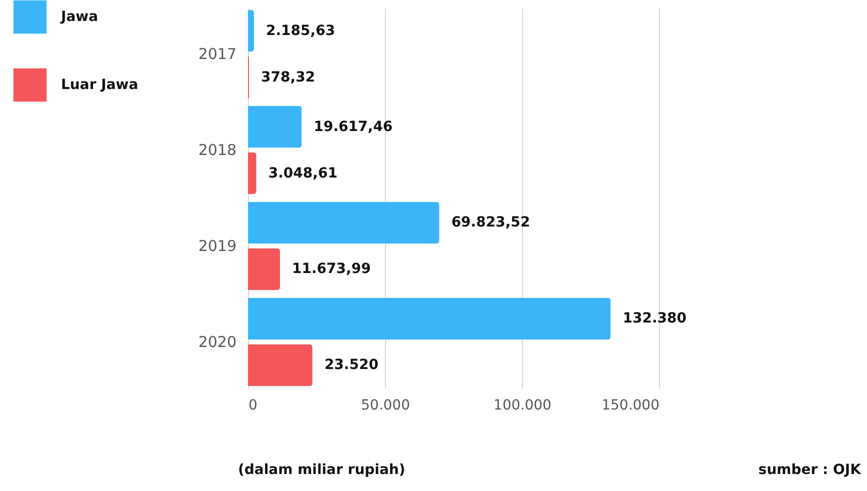  What do you see at coordinates (490, 222) in the screenshot?
I see `data-label: 69.823,52` at bounding box center [490, 222].